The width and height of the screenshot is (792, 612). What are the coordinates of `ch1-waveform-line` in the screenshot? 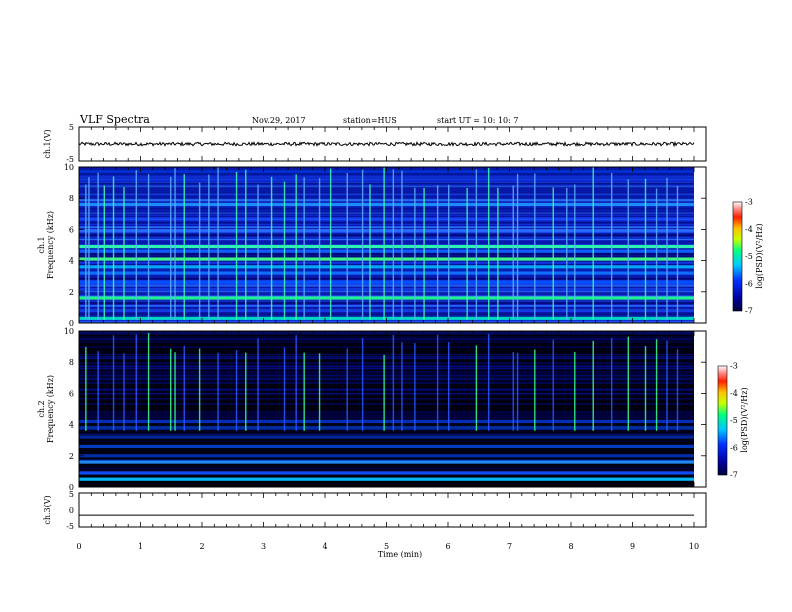 It's located at (386, 144).